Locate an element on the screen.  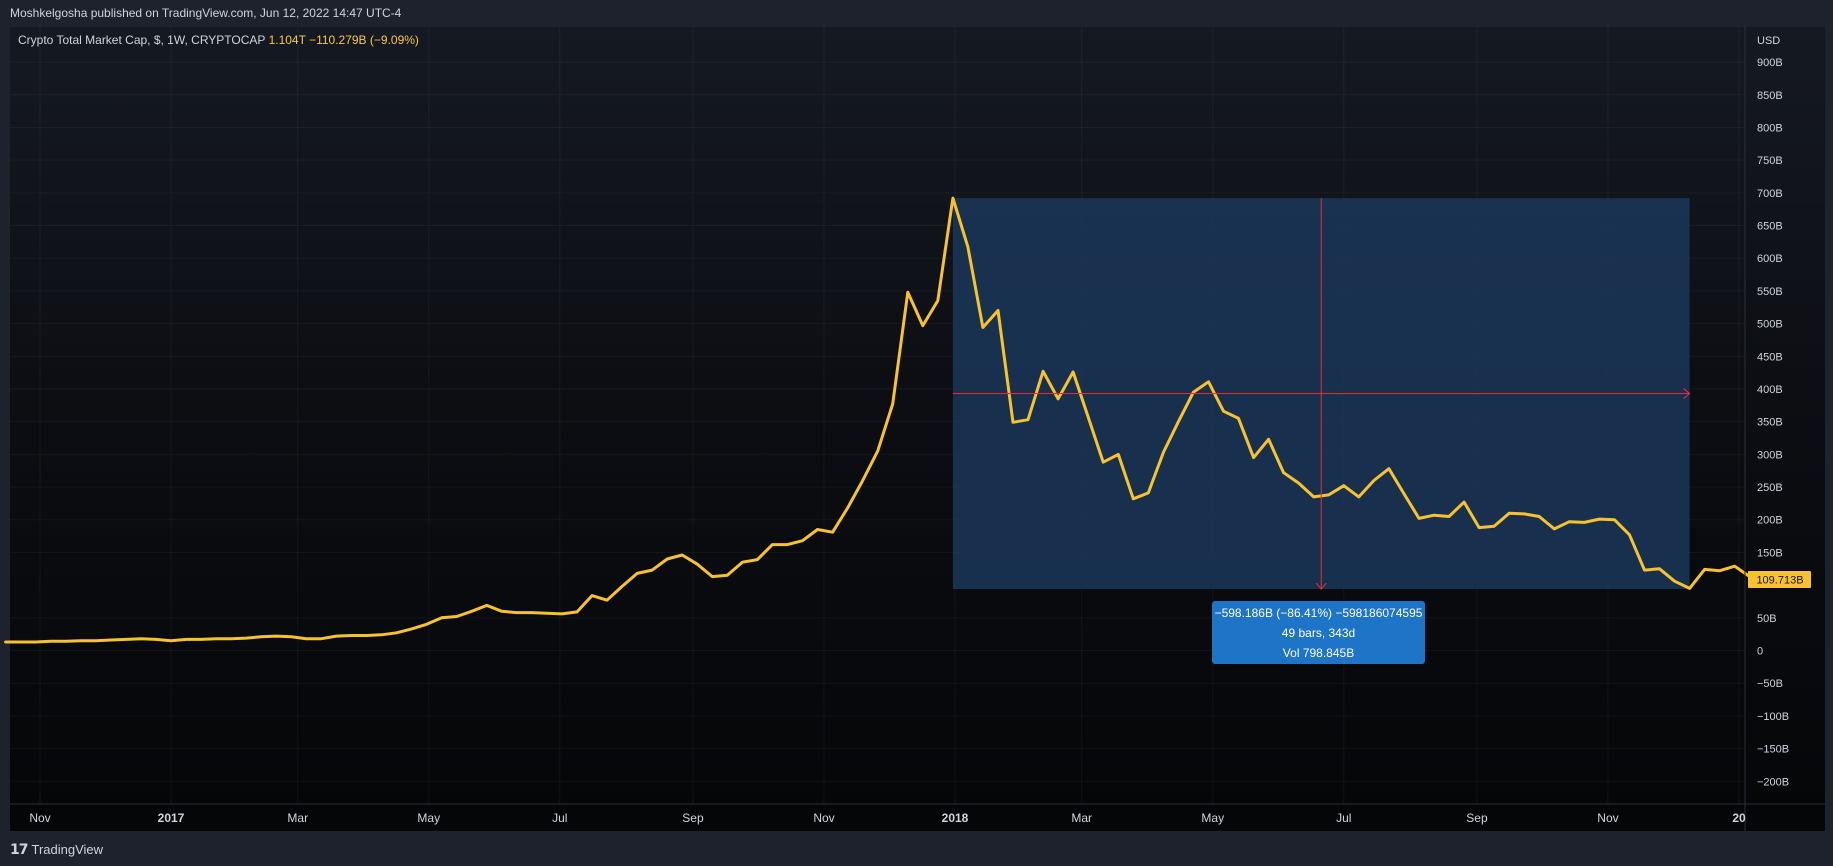
tradingview-brand: 𝟭𝟳 TradingView is located at coordinates (56, 849).